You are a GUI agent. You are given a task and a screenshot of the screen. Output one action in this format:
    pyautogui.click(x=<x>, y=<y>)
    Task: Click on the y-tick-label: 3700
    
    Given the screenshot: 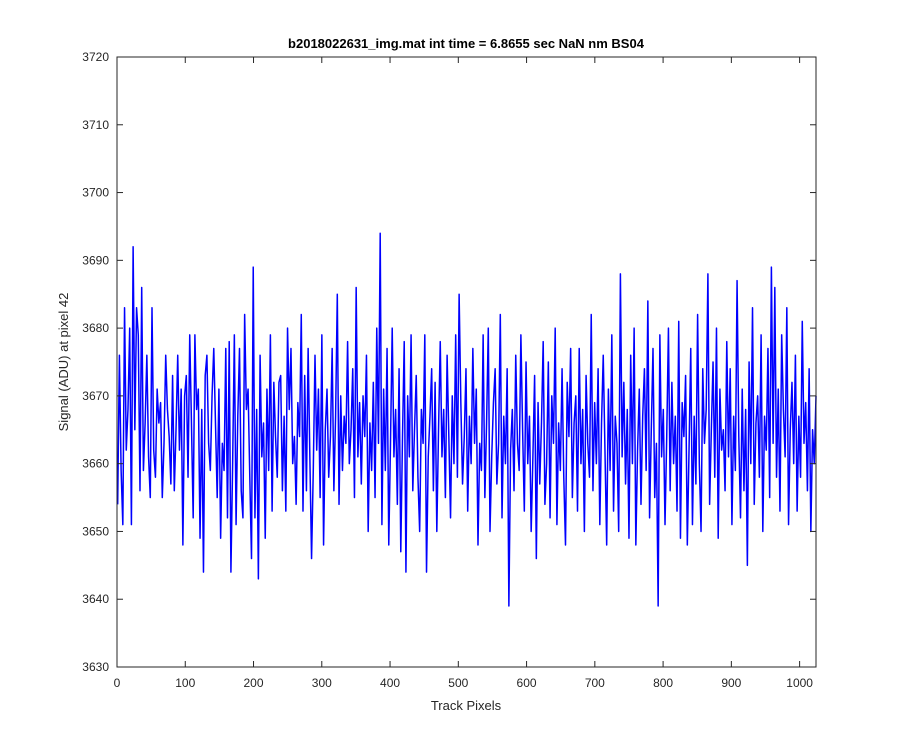 What is the action you would take?
    pyautogui.click(x=95, y=193)
    